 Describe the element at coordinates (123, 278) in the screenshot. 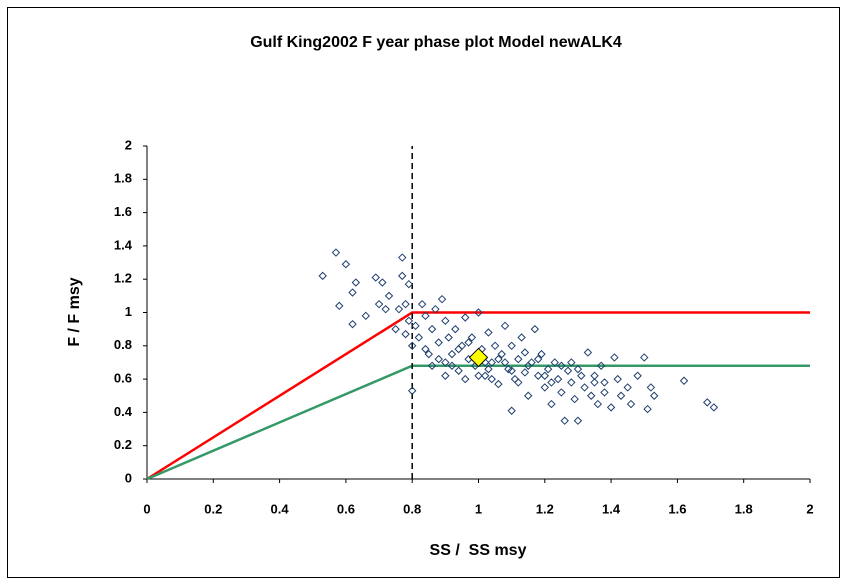

I see `y-tick-label: 1.2` at that location.